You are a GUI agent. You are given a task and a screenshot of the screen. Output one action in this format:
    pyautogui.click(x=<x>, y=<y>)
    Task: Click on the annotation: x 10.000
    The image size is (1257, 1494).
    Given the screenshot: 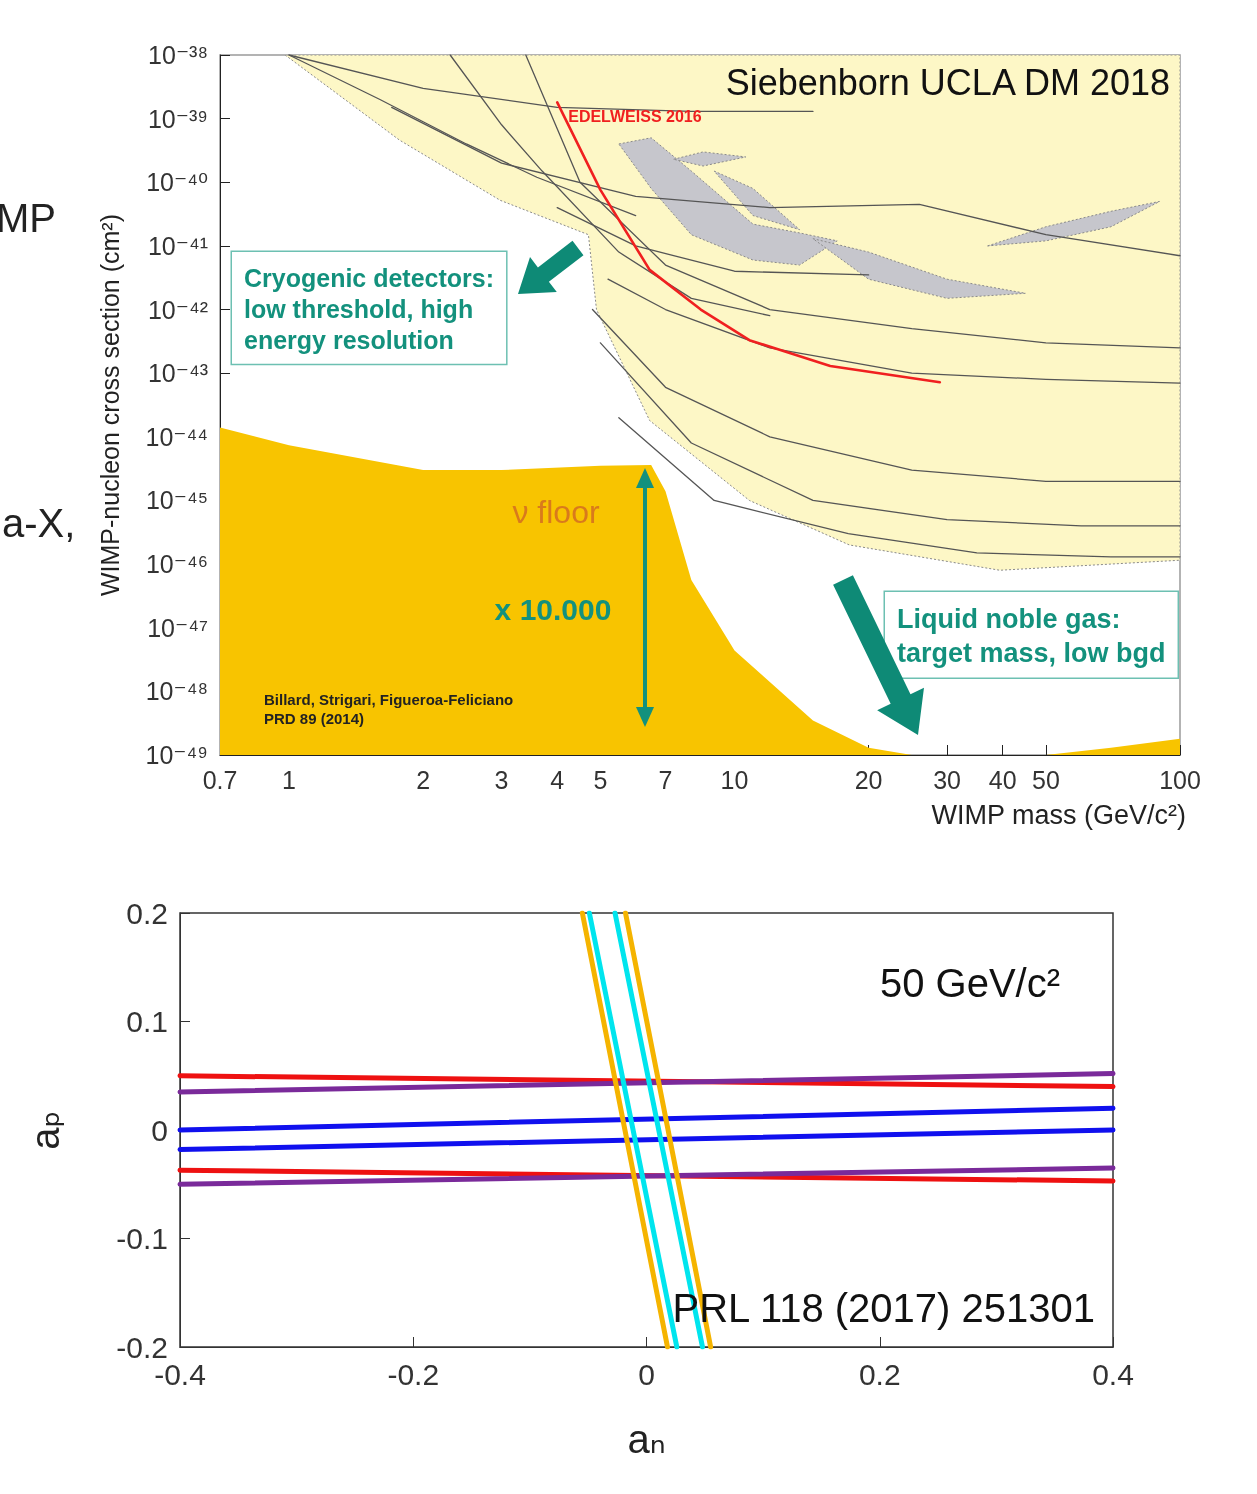 What is the action you would take?
    pyautogui.click(x=553, y=610)
    